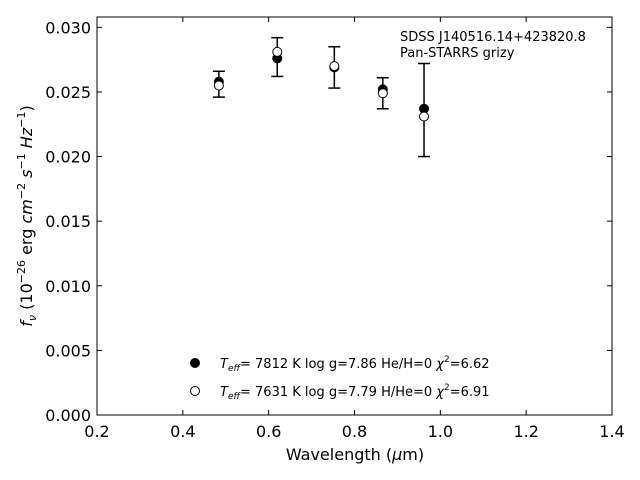 The height and width of the screenshot is (480, 640). I want to click on x-tick-label: 0.8, so click(354, 431).